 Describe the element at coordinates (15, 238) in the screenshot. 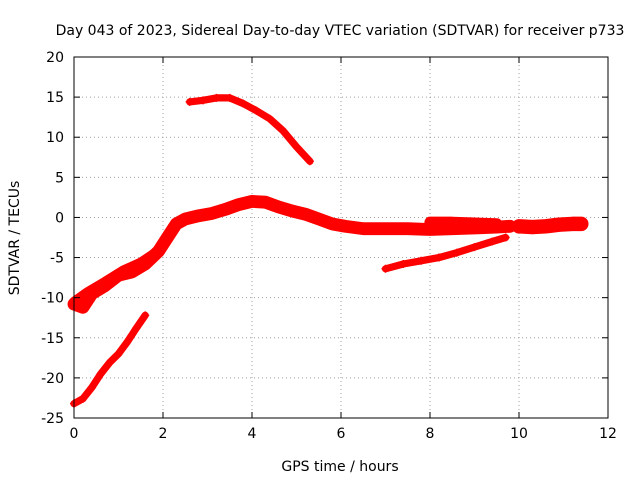

I see `y-axis-label: SDTVAR / TECUs` at that location.